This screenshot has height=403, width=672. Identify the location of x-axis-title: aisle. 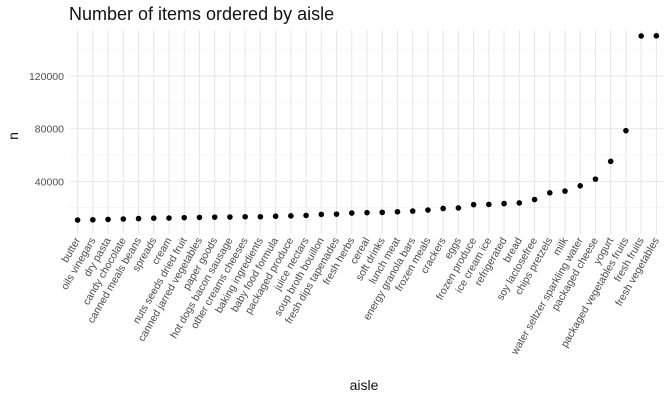
(364, 385).